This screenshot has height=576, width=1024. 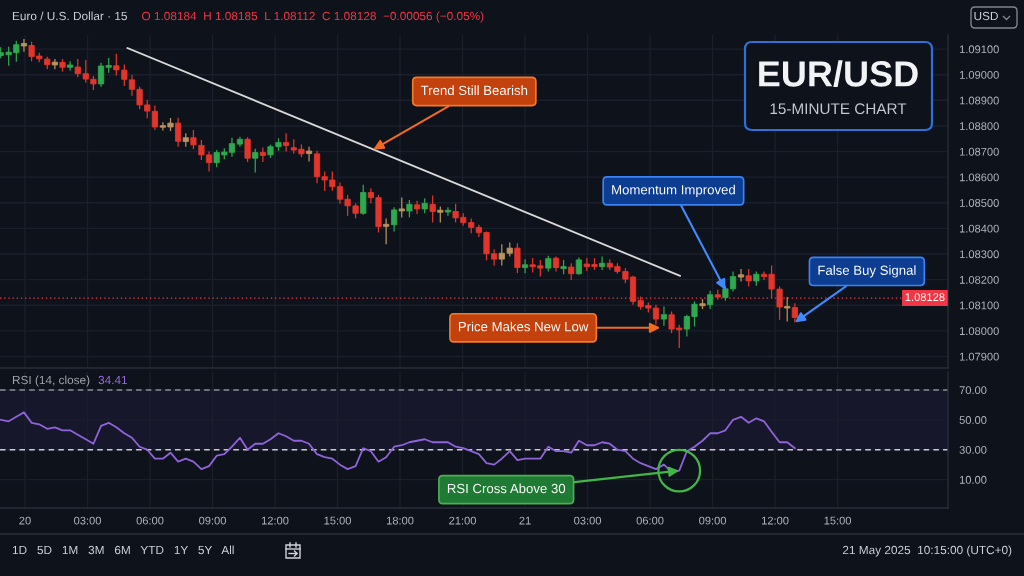 I want to click on y-tick-label: 30.00, so click(x=973, y=449).